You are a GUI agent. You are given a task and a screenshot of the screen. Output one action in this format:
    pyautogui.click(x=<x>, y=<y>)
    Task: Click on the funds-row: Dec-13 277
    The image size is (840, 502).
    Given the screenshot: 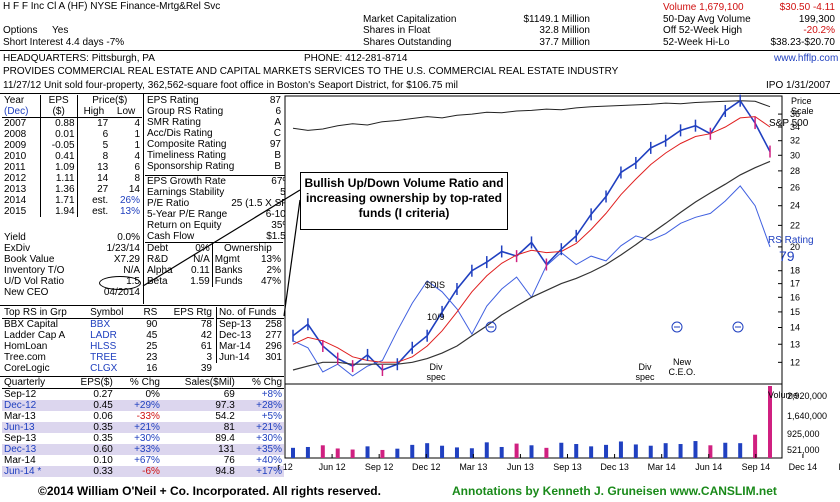 What is the action you would take?
    pyautogui.click(x=251, y=335)
    